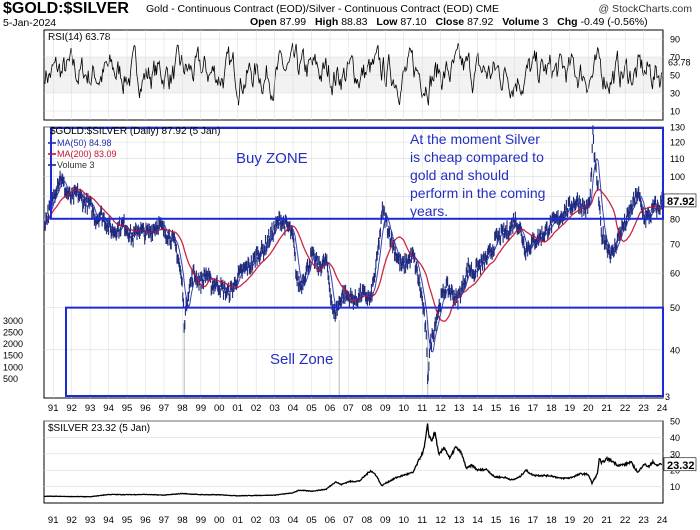 This screenshot has height=530, width=700. I want to click on volume-tick-label: 2500, so click(13, 332).